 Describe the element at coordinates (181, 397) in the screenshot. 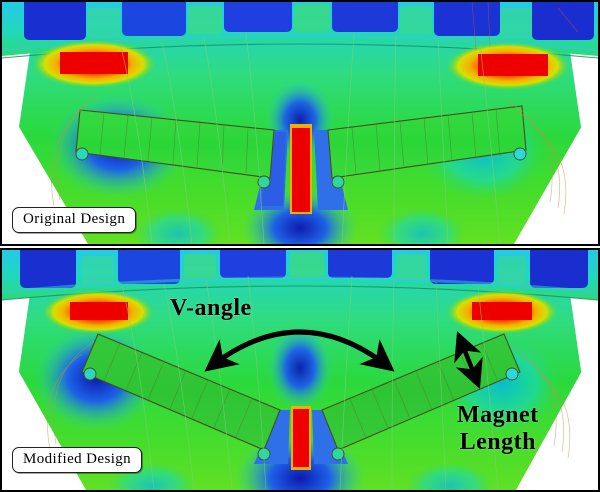

I see `magnet-left-modified` at that location.